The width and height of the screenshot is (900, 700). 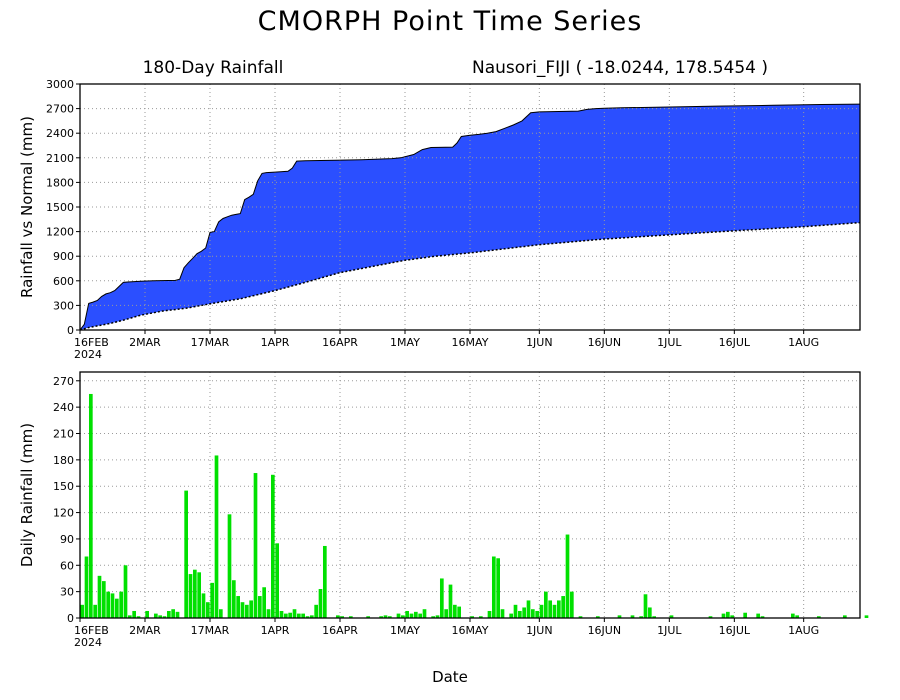 What do you see at coordinates (67, 539) in the screenshot?
I see `bottom-ytick-label: 90` at bounding box center [67, 539].